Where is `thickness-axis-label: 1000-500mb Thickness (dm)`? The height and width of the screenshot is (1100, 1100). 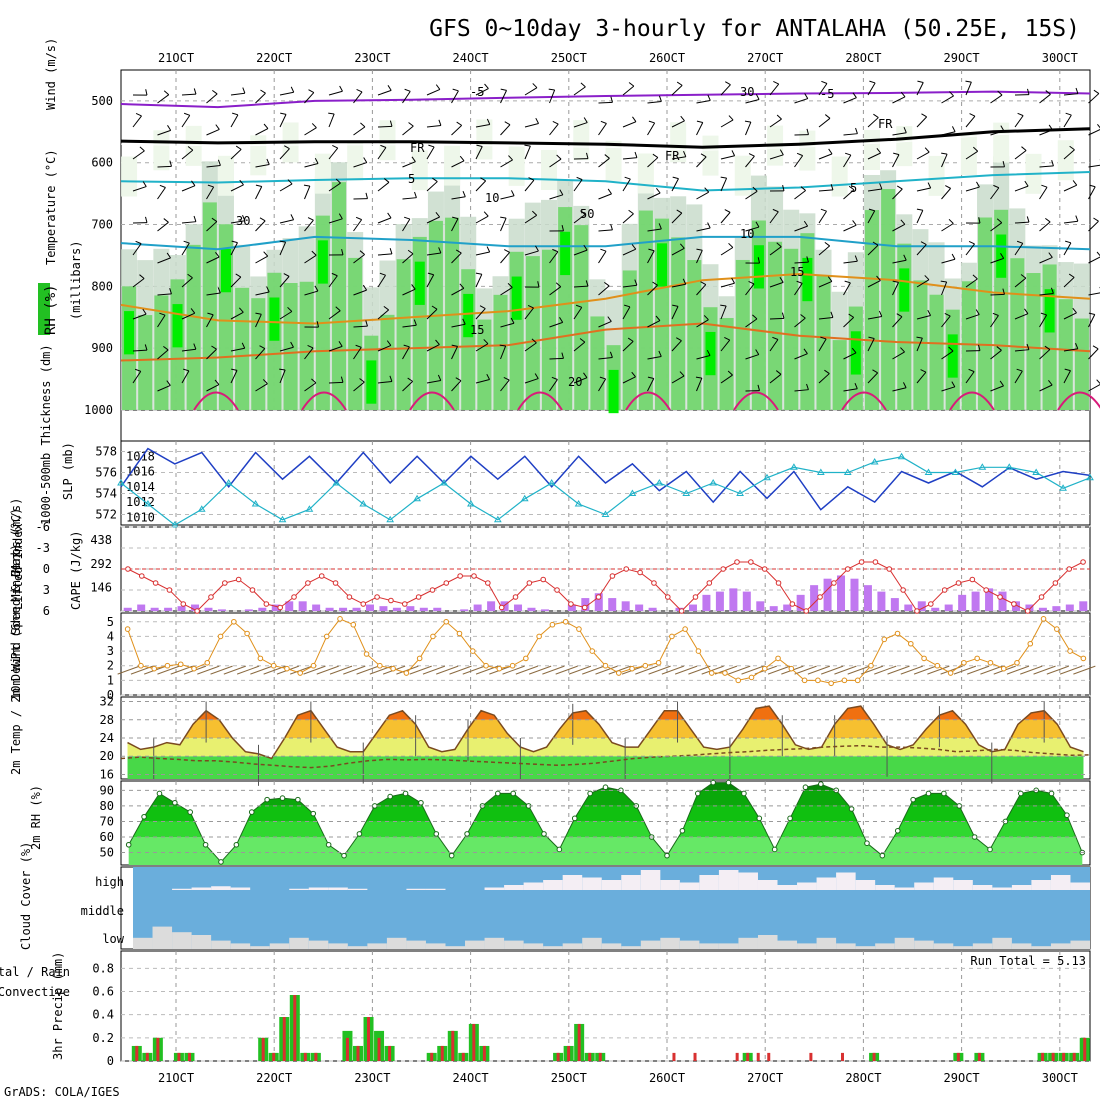 thickness-axis-label: 1000-500mb Thickness (dm) is located at coordinates (46, 434).